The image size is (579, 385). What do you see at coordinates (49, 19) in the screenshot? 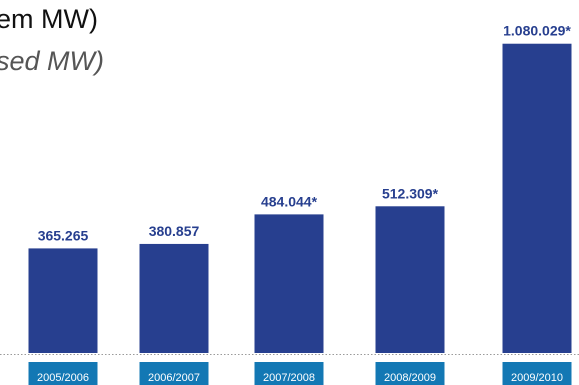
I see `chart-title: em MW)` at bounding box center [49, 19].